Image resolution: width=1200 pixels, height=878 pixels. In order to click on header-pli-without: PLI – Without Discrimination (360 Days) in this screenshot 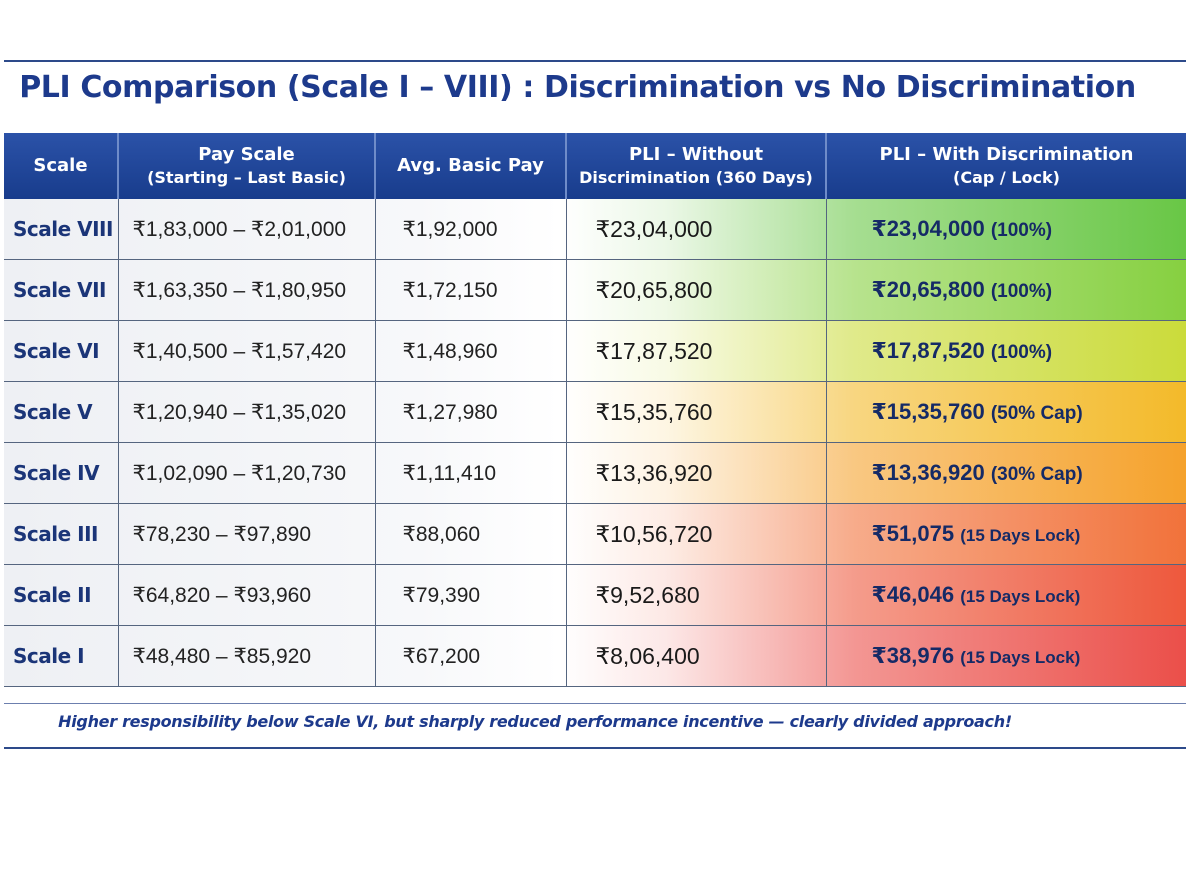, I will do `click(696, 166)`.